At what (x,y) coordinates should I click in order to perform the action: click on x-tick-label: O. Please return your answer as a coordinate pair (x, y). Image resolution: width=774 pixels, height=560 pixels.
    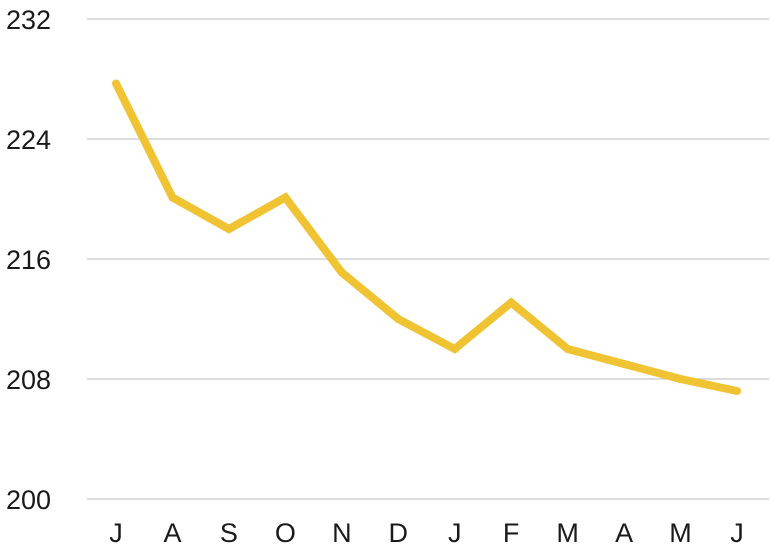
    Looking at the image, I should click on (285, 533).